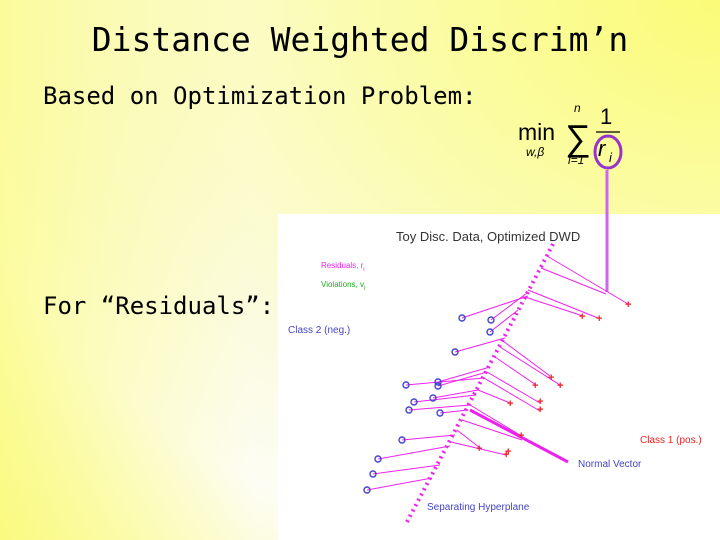 The height and width of the screenshot is (540, 720). Describe the element at coordinates (343, 286) in the screenshot. I see `legend-violations: Violations, vi` at that location.